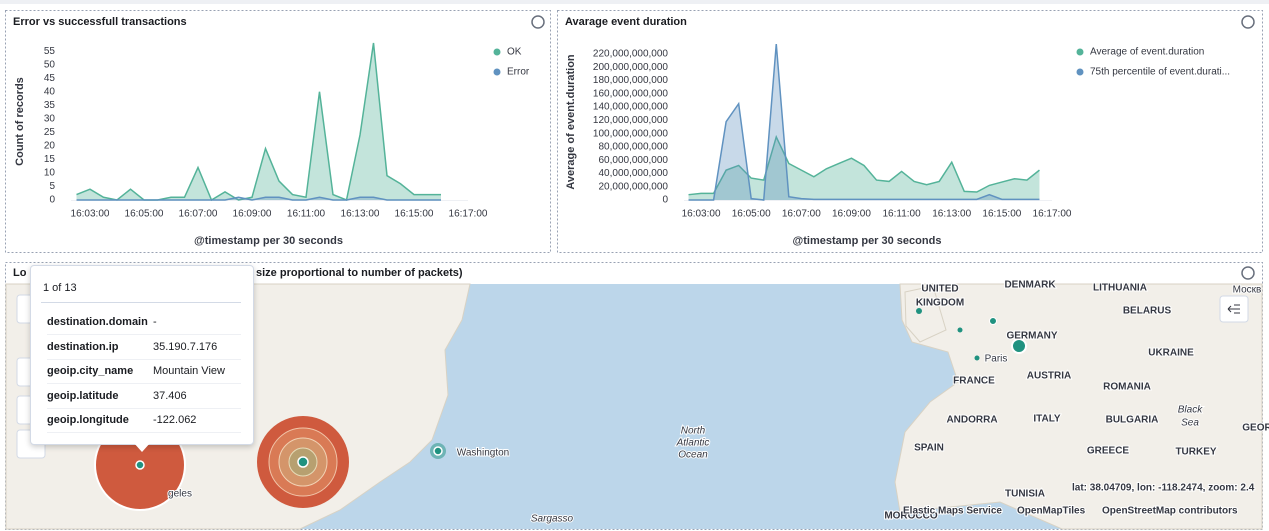  What do you see at coordinates (1047, 419) in the screenshot?
I see `map-label: ITALY` at bounding box center [1047, 419].